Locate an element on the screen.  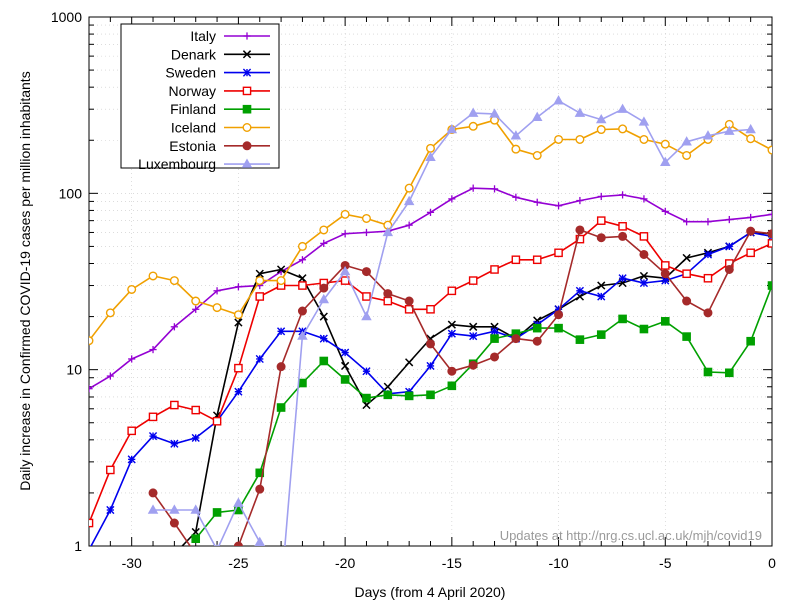
legend-marker-norway is located at coordinates (247, 91).